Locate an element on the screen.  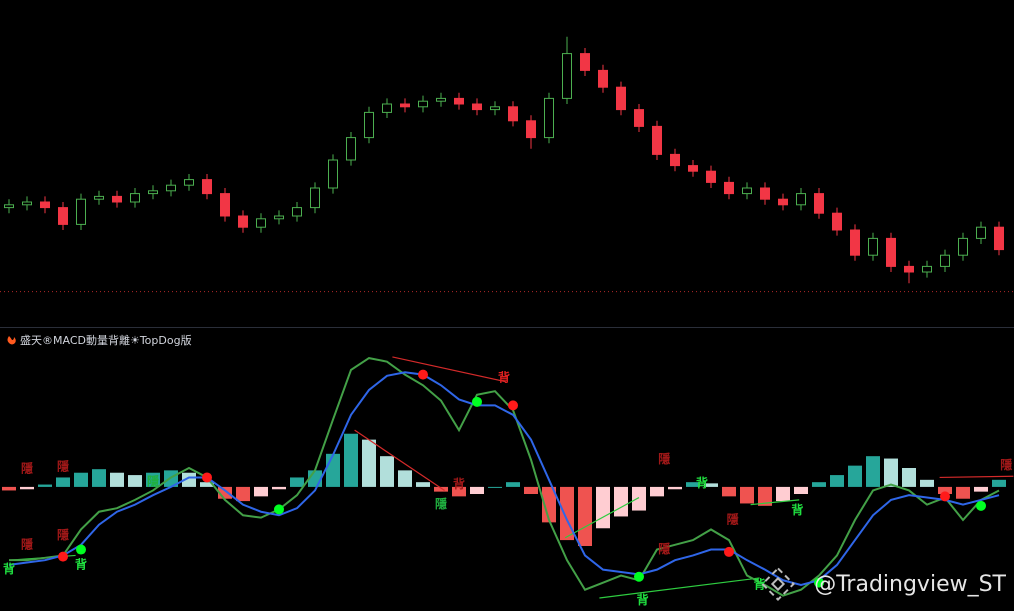
indicator-legend: 盛天®MACD動量背離☀TopDog版 is located at coordinates (99, 340).